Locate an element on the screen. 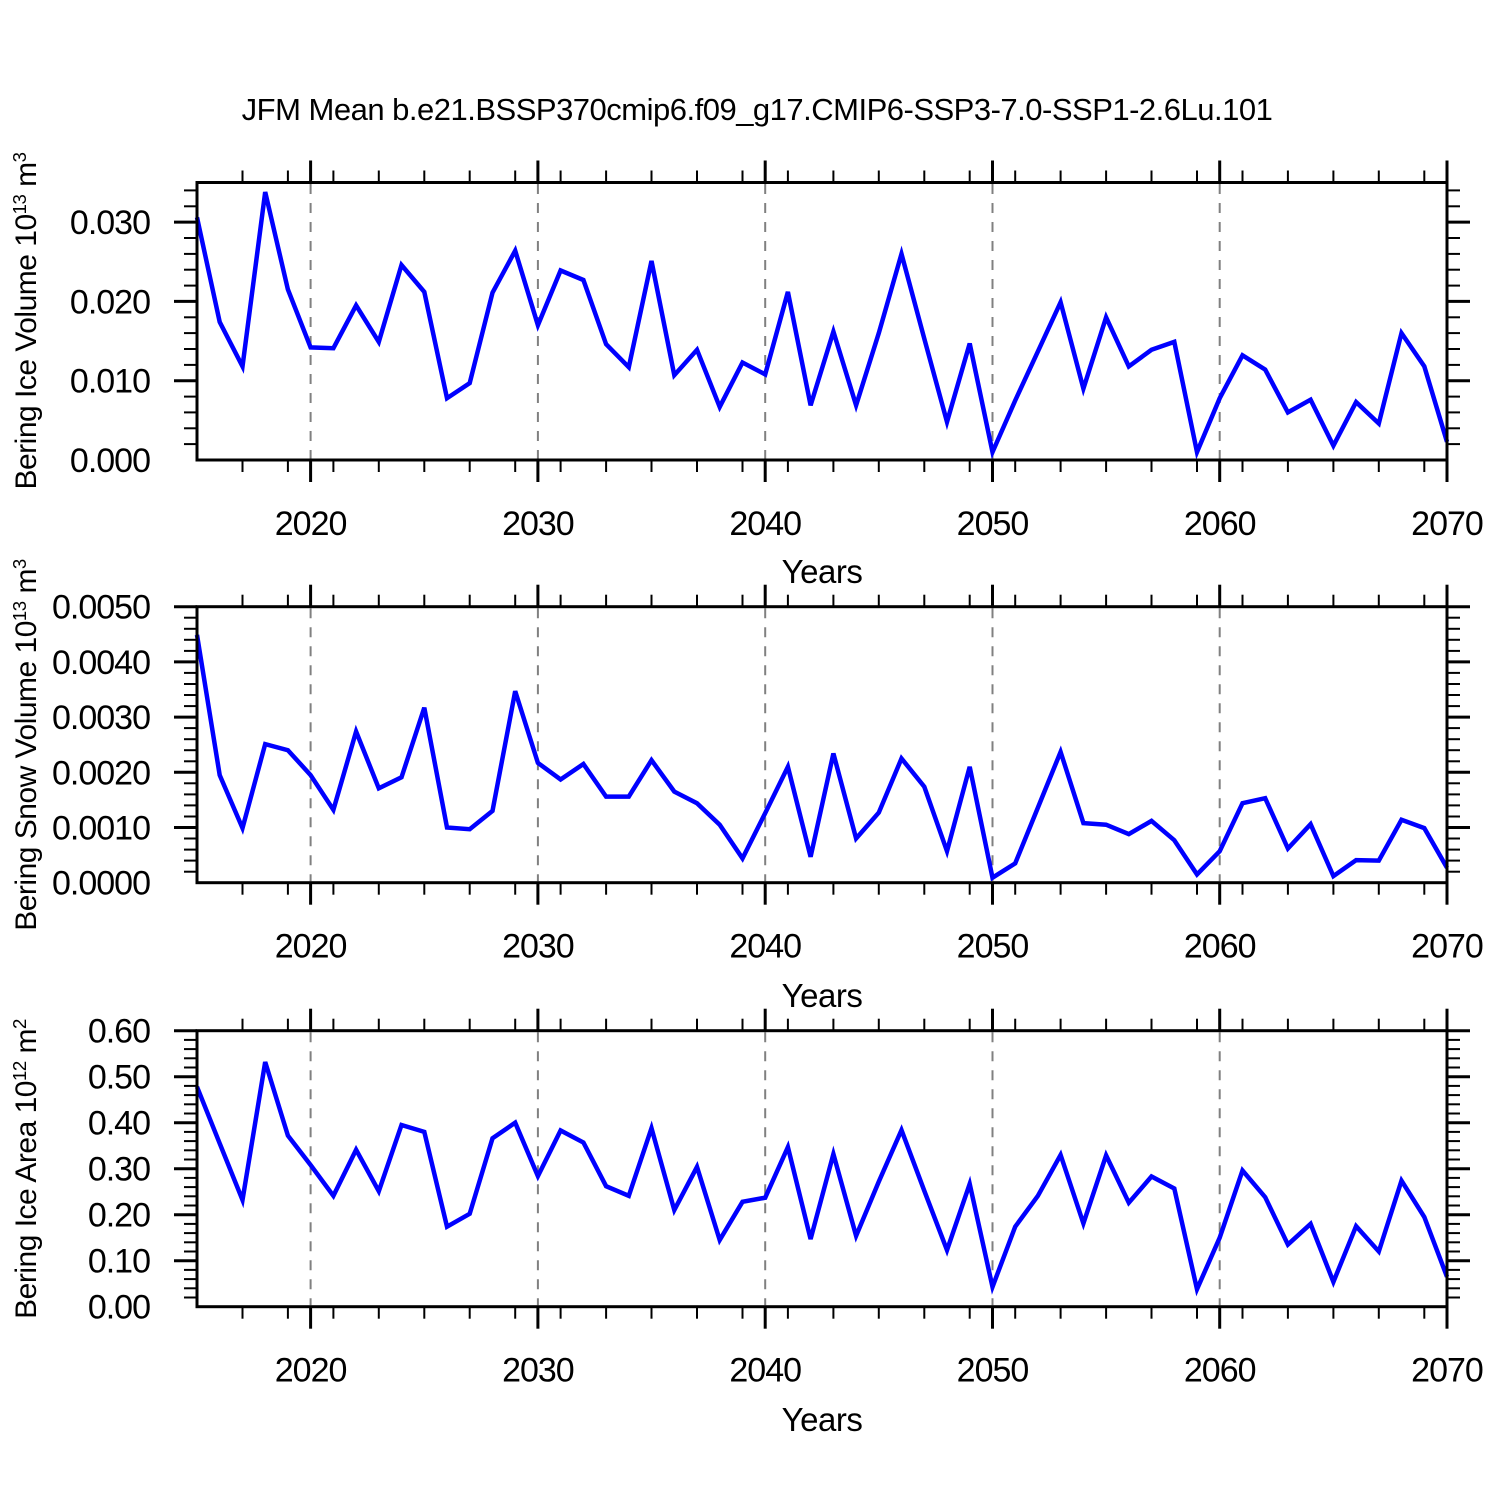 This screenshot has height=1500, width=1500. y-tick-label: 0.0030 is located at coordinates (101, 718).